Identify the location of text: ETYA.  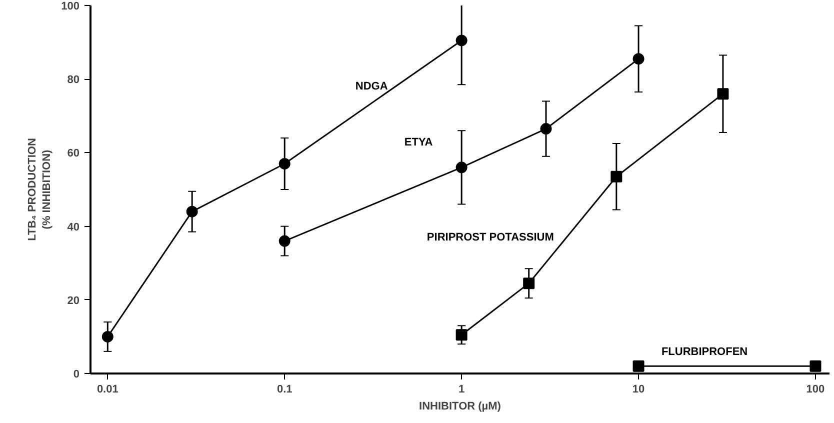
(418, 142).